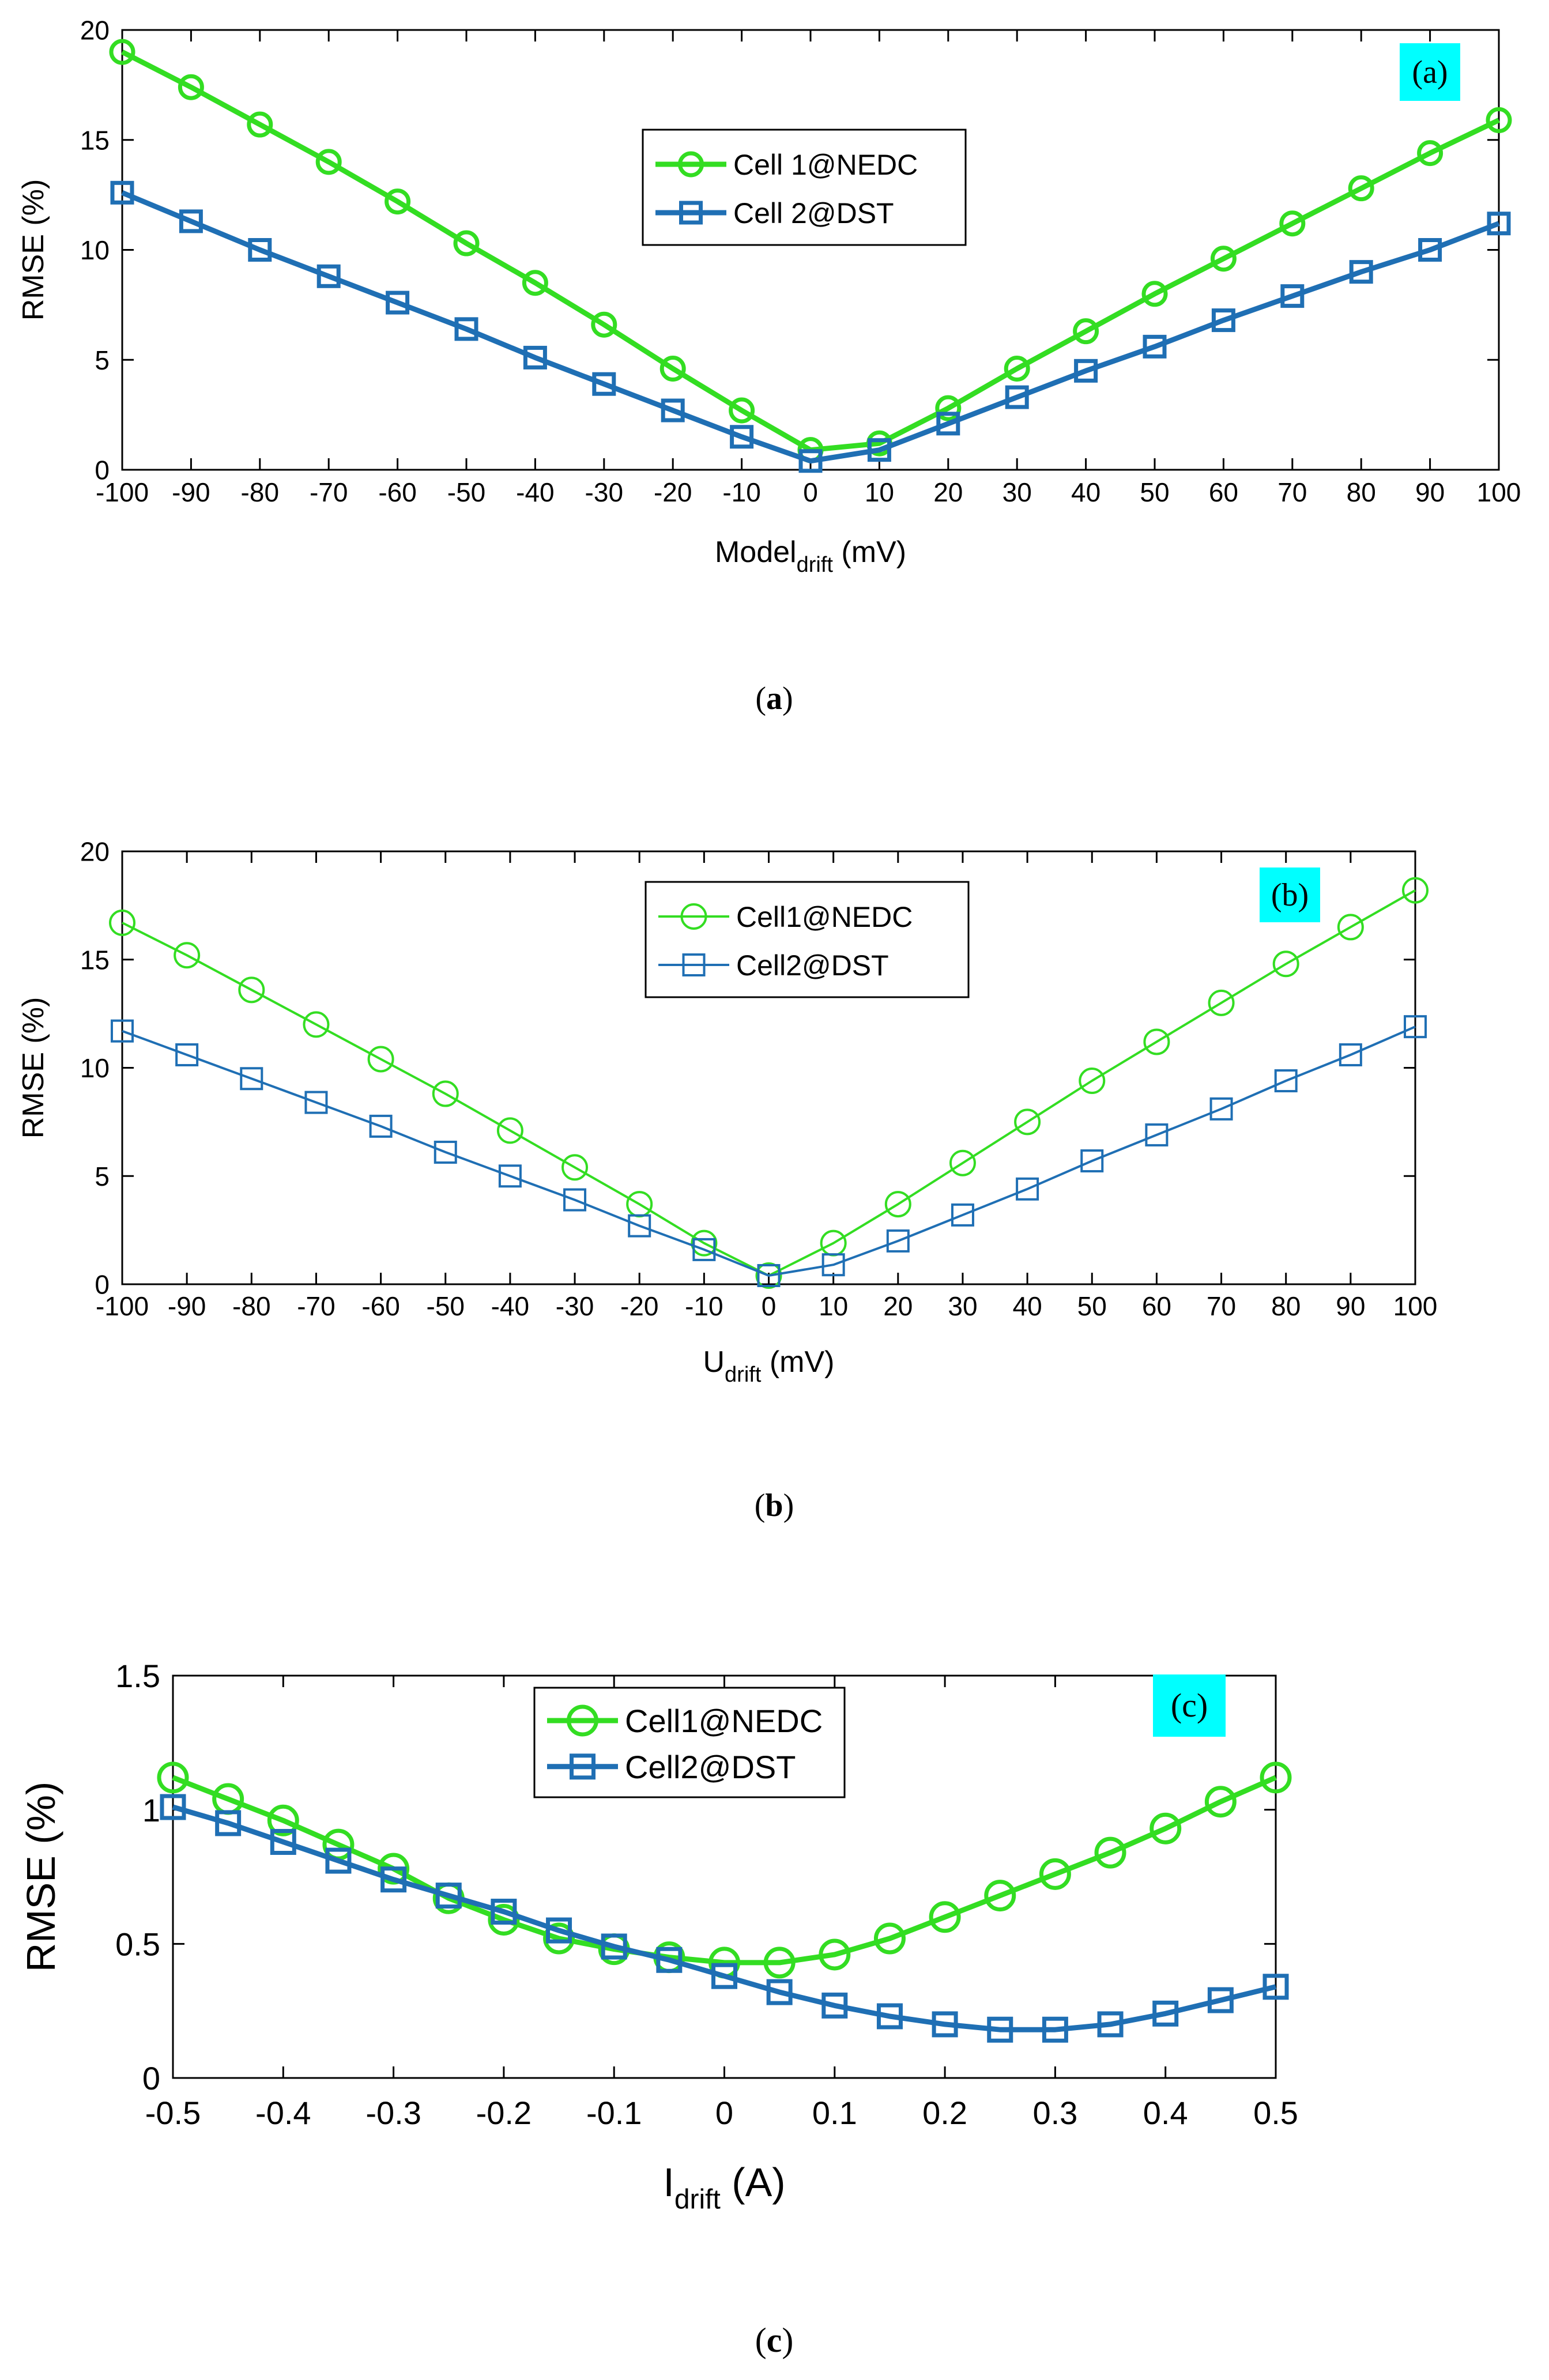 The image size is (1549, 2380). Describe the element at coordinates (1165, 2113) in the screenshot. I see `x-tick-label: 0.4` at that location.